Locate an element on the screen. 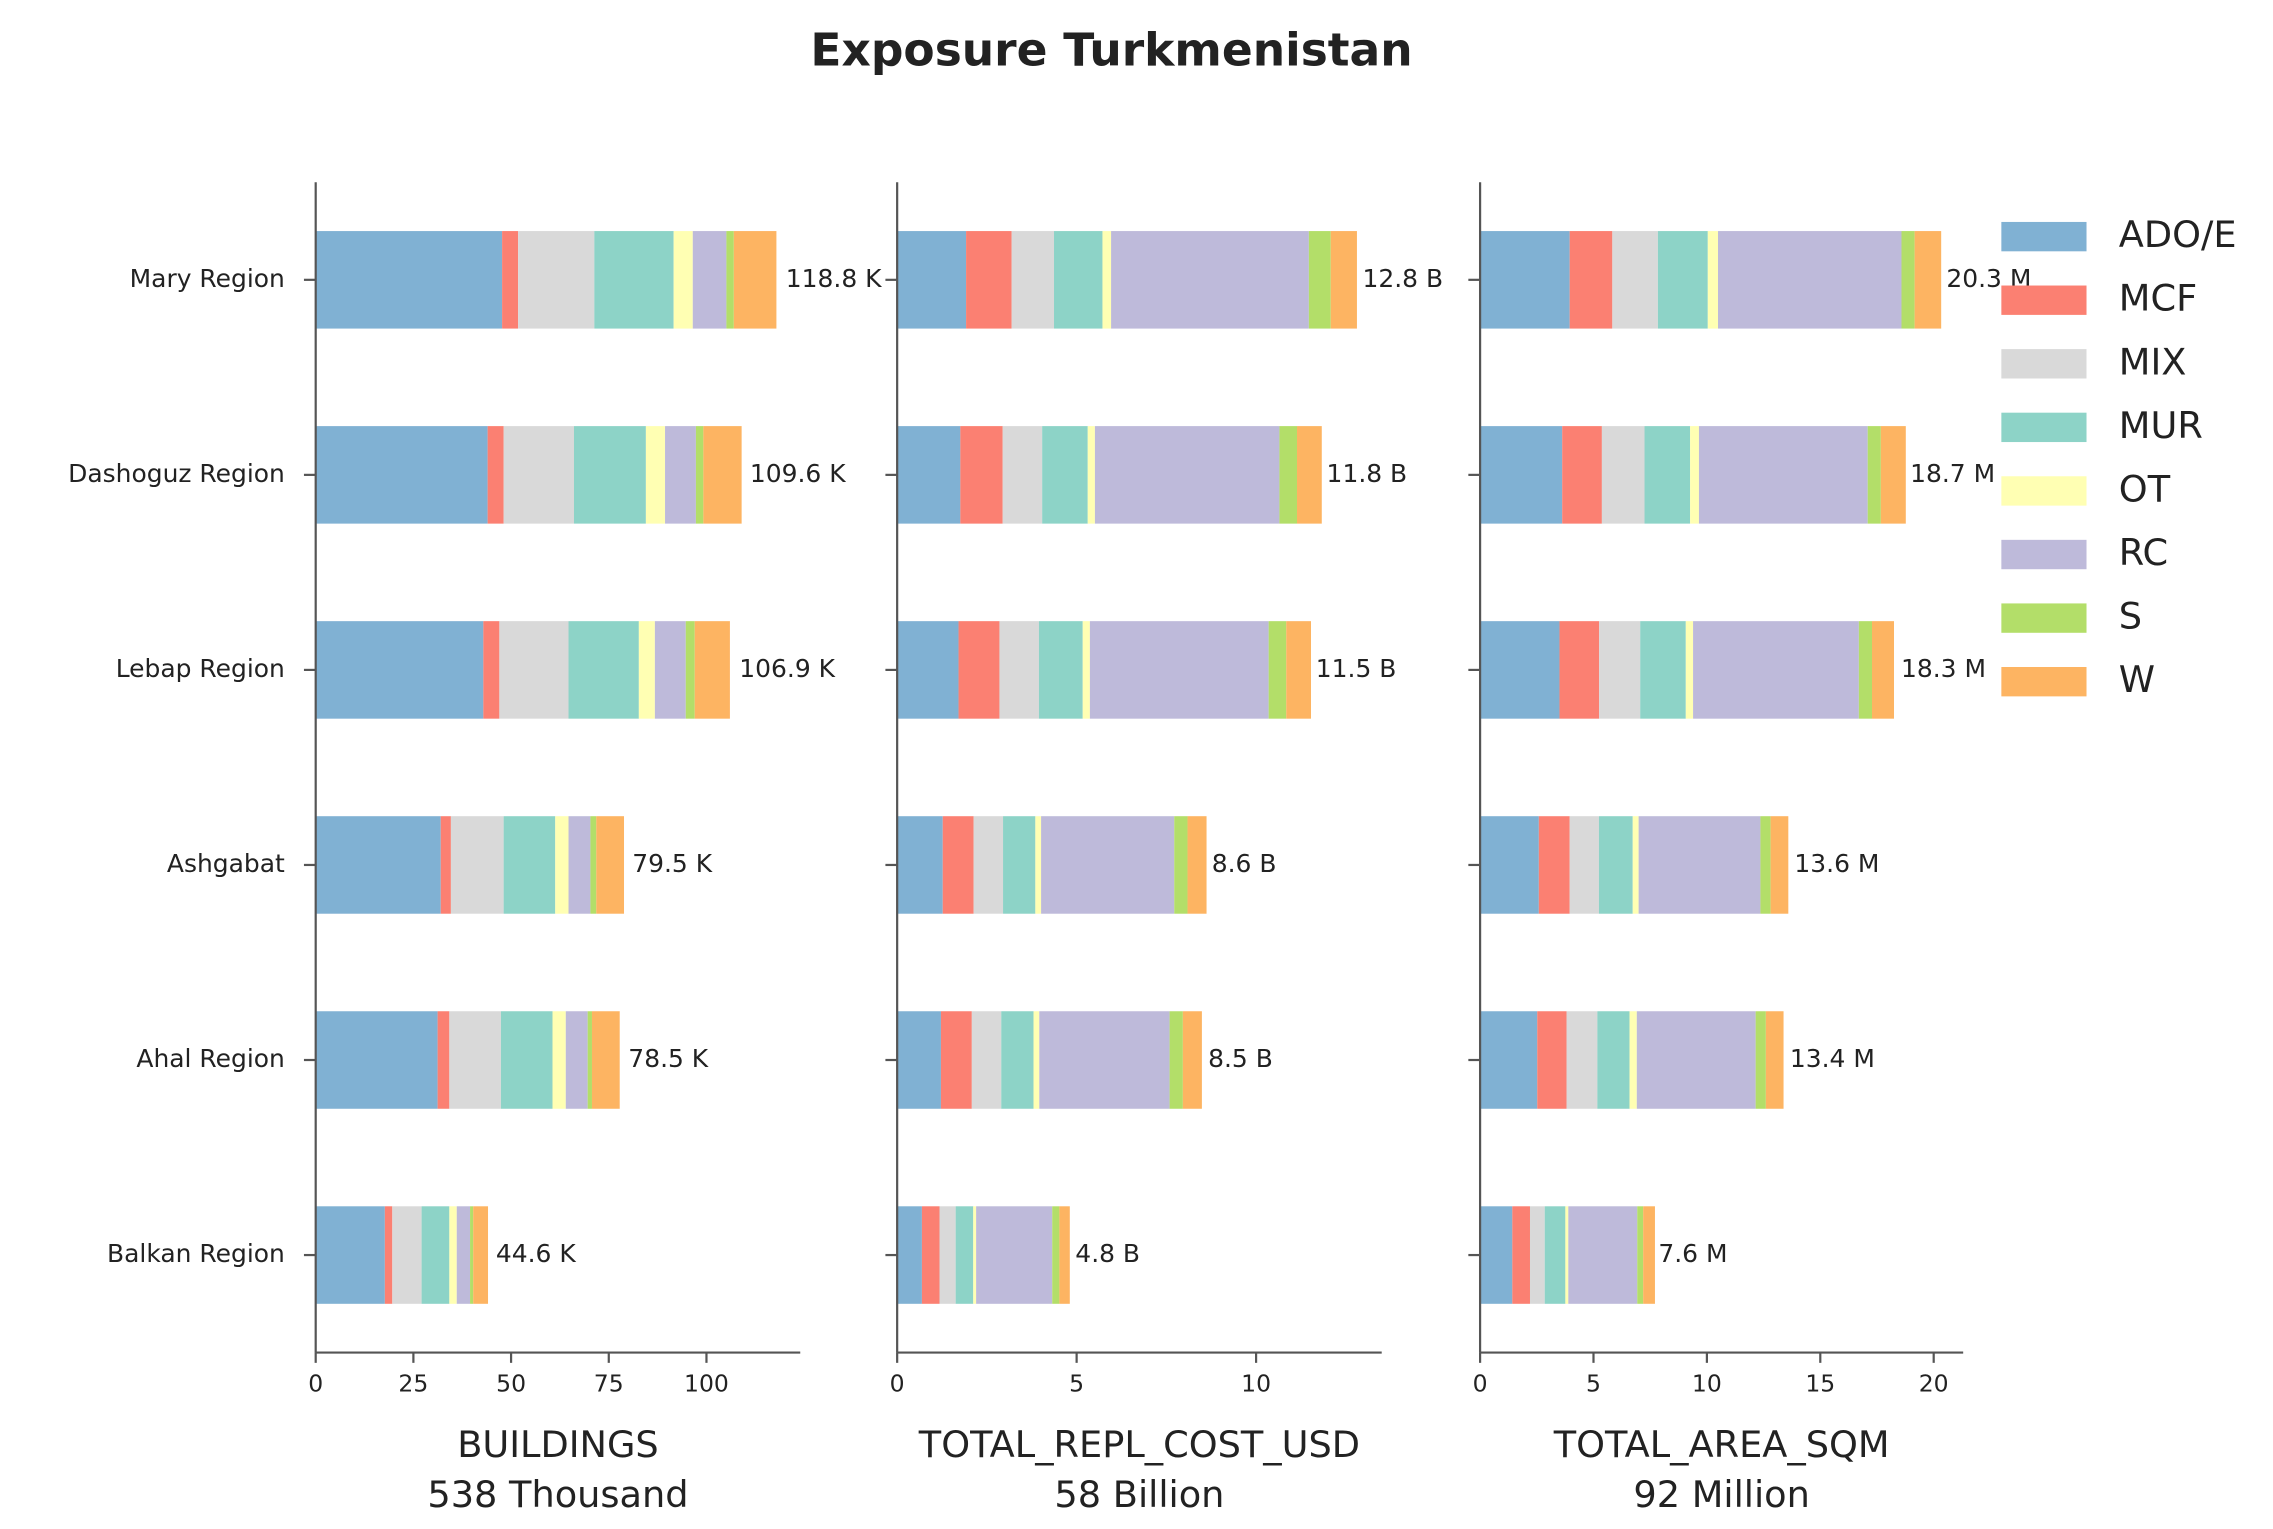  total-label: 18.3 M is located at coordinates (1943, 668).